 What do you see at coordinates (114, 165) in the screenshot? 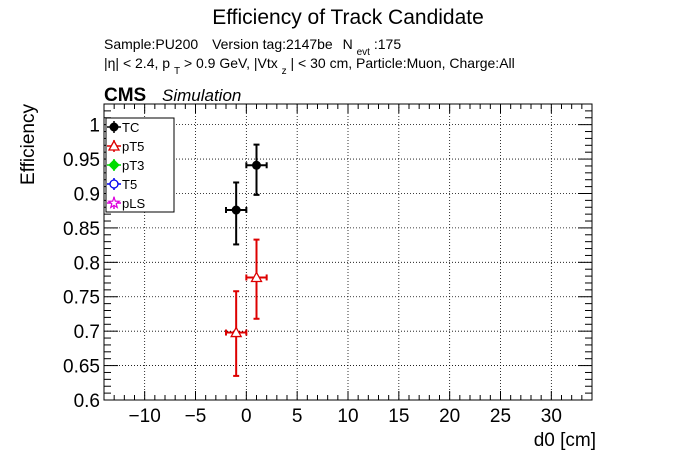
I see `legend-marker-pt3` at bounding box center [114, 165].